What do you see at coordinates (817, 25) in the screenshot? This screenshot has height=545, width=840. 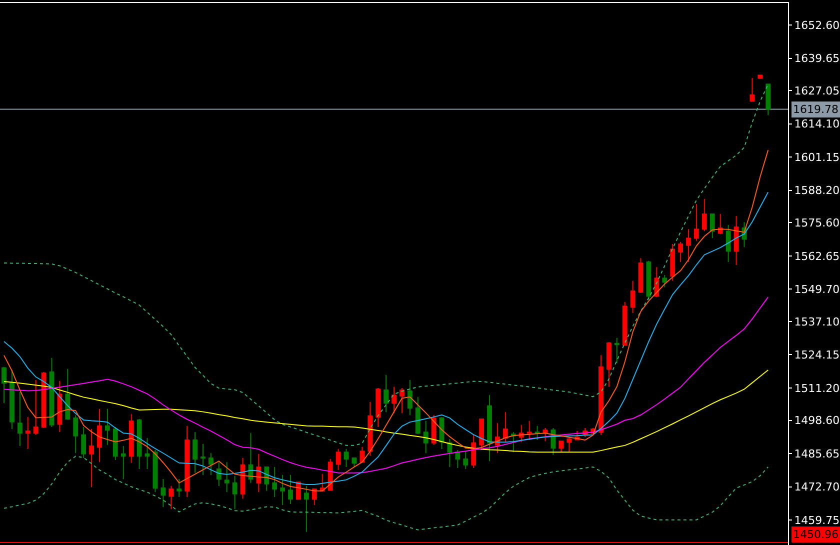 I see `y-tick-label: 1652.60` at bounding box center [817, 25].